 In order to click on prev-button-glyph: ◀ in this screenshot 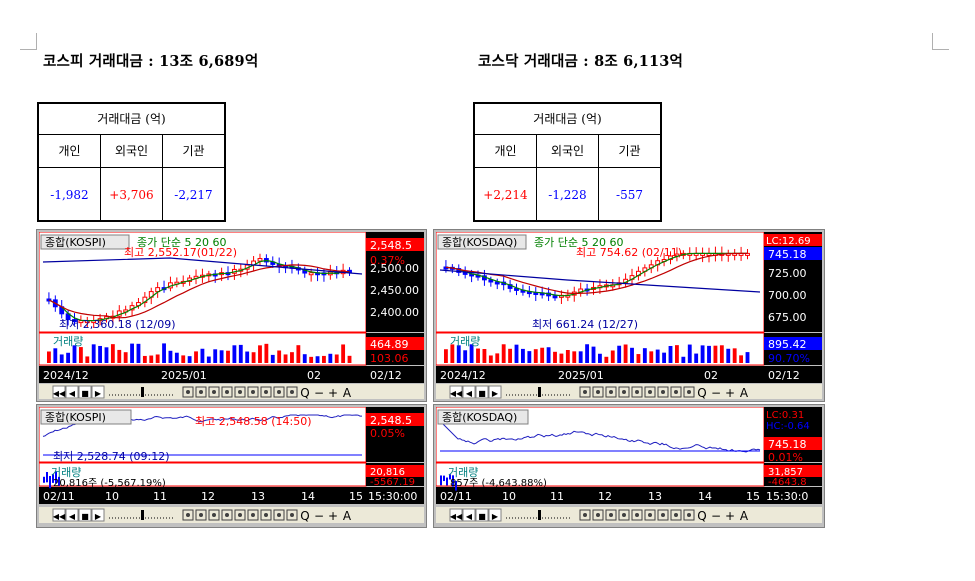, I will do `click(72, 393)`.